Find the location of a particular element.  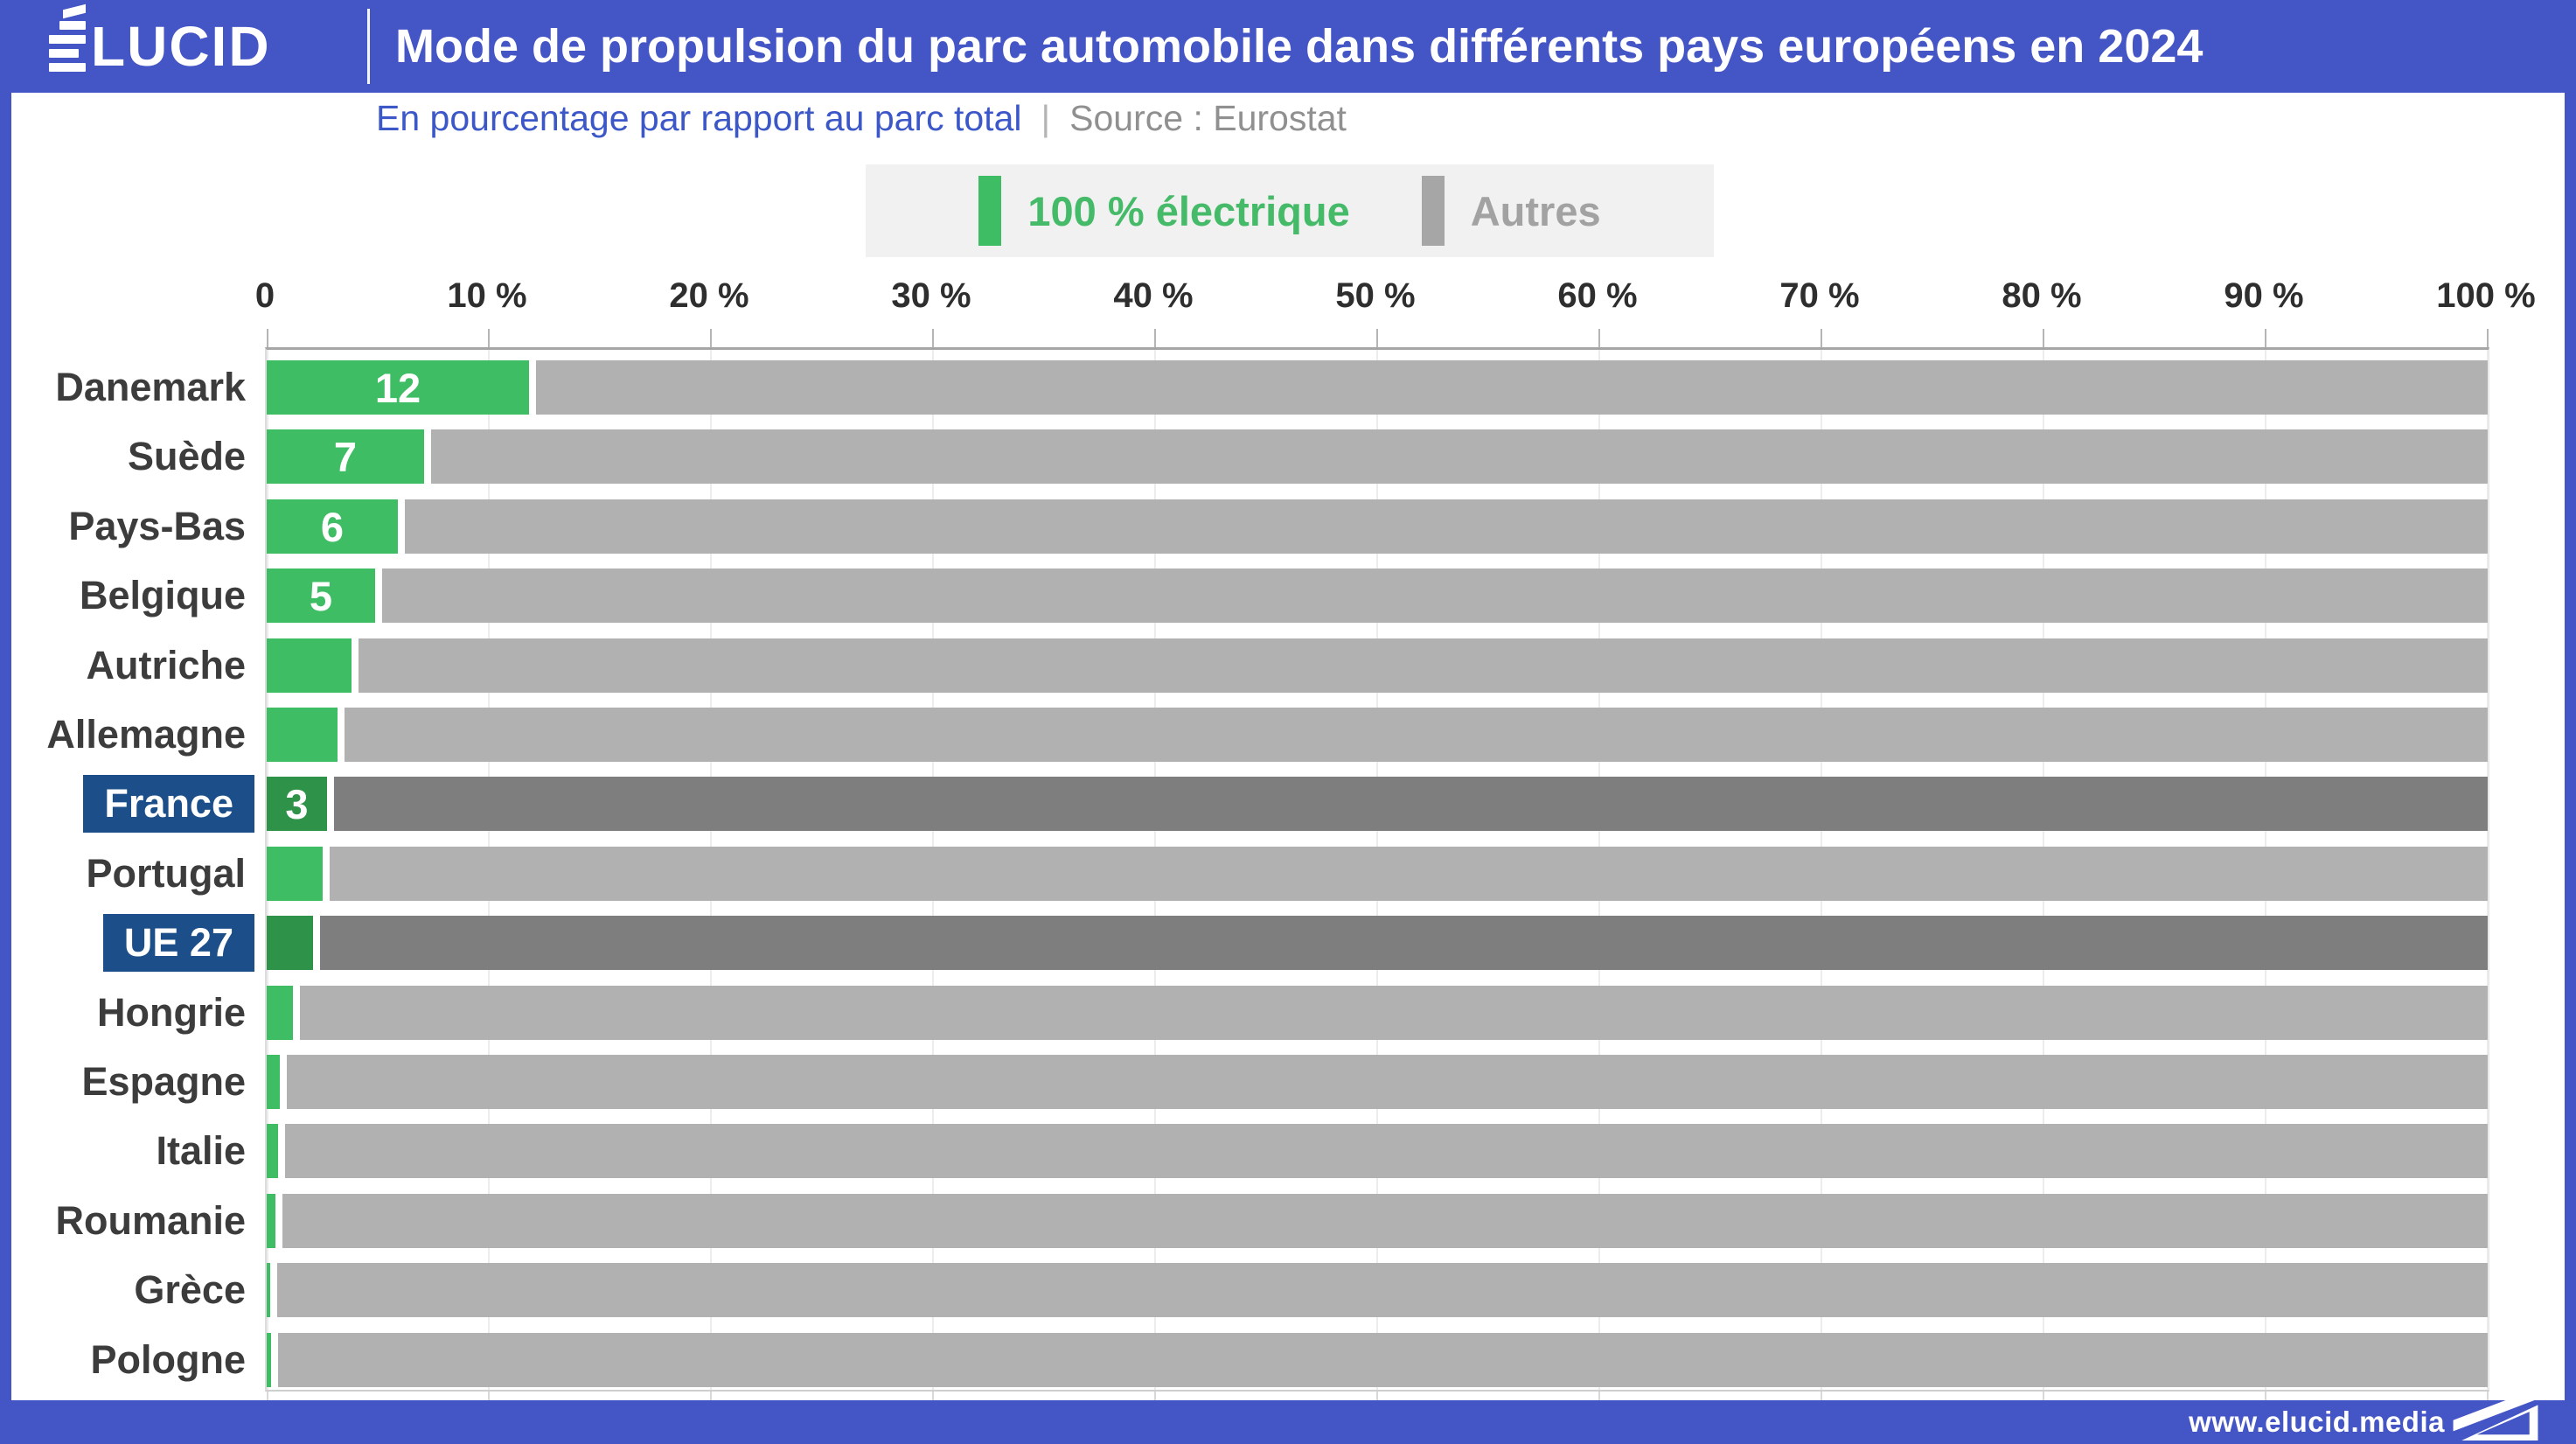

bar-row: Danemark 12 is located at coordinates (1272, 387).